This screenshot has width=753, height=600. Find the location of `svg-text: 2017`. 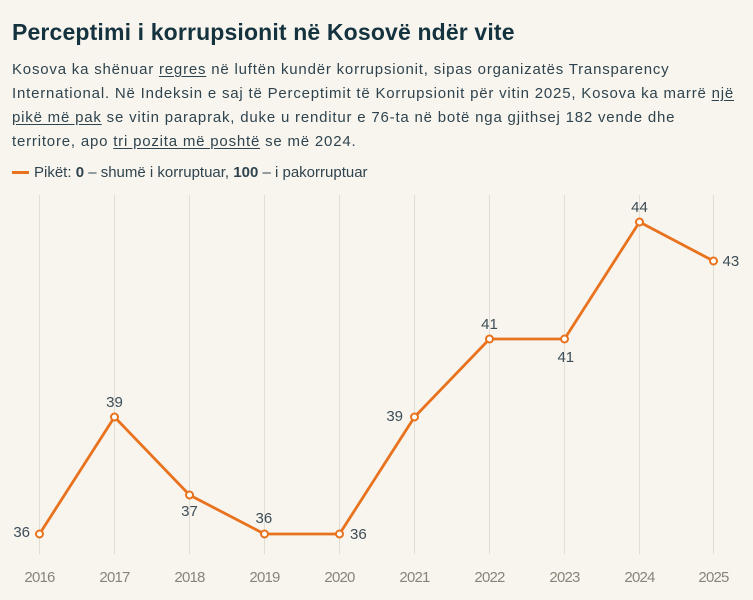

svg-text: 2017 is located at coordinates (114, 577).